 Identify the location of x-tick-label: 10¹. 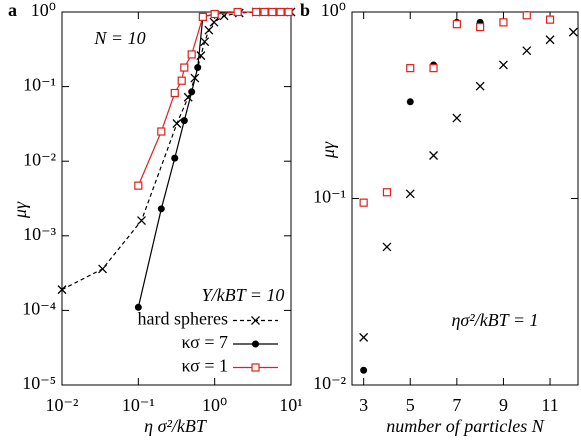
(290, 405).